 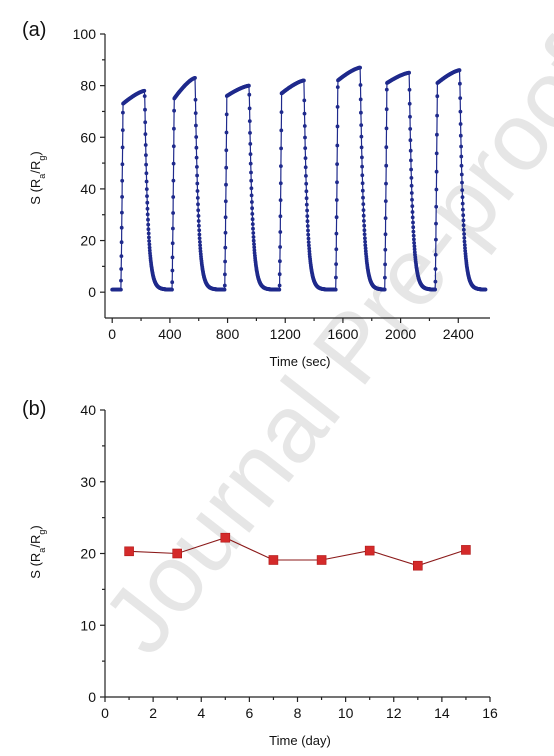 I want to click on panel-b-y-tick-label: 10, so click(x=88, y=625).